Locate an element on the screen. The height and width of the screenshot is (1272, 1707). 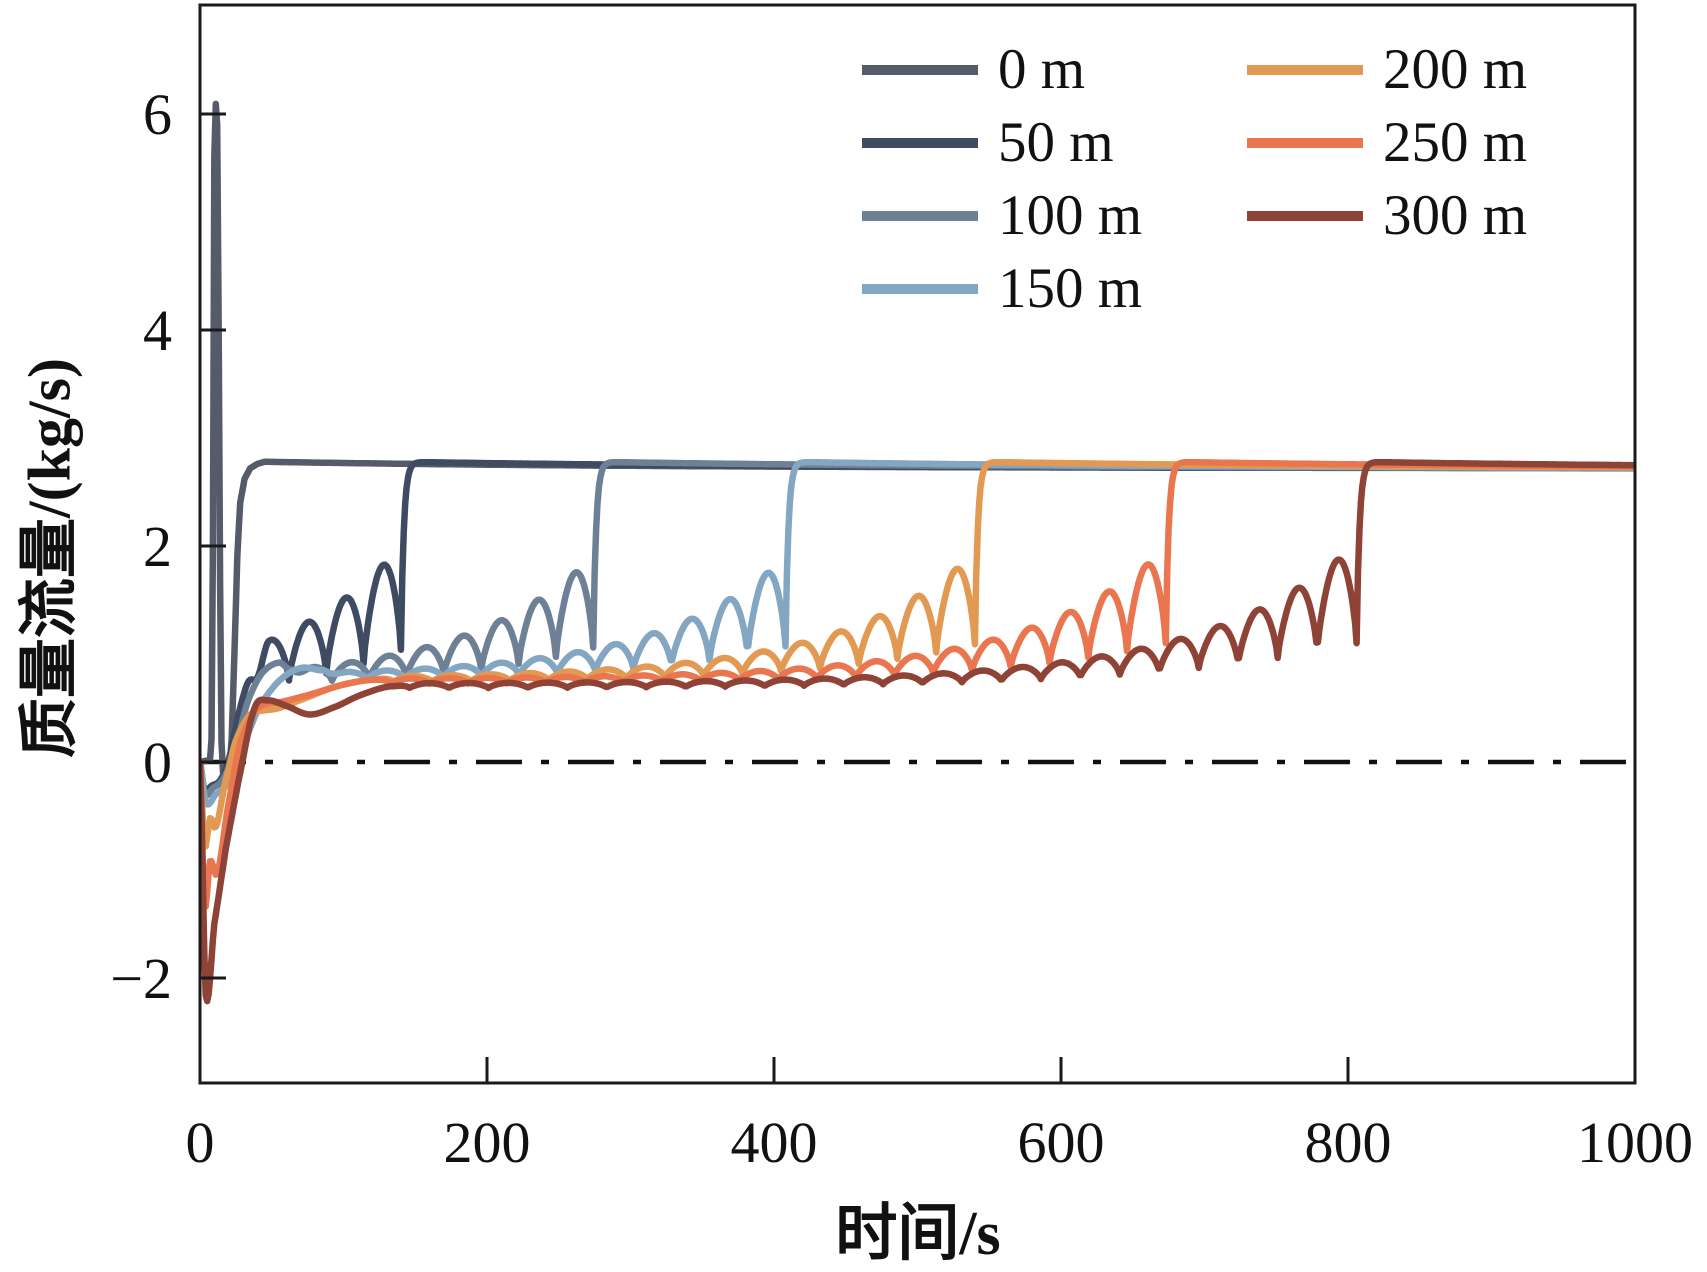
x-axis-tick-label-200: 200 is located at coordinates (487, 1142).